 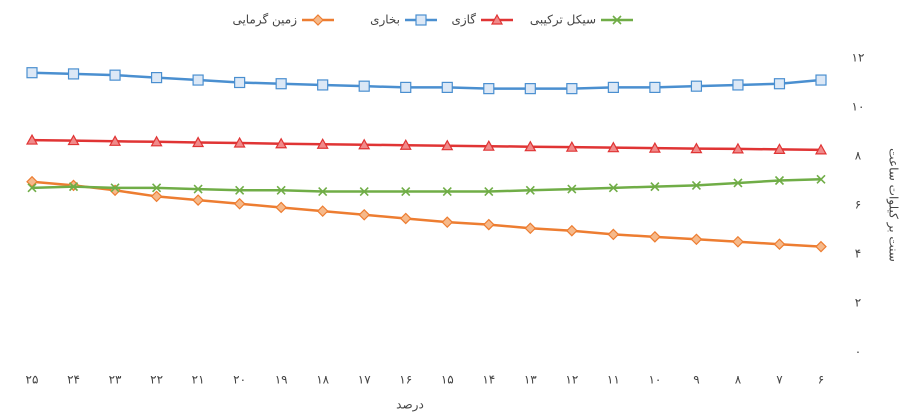 What do you see at coordinates (156, 380) in the screenshot?
I see `x-tick-label: ۲۲` at bounding box center [156, 380].